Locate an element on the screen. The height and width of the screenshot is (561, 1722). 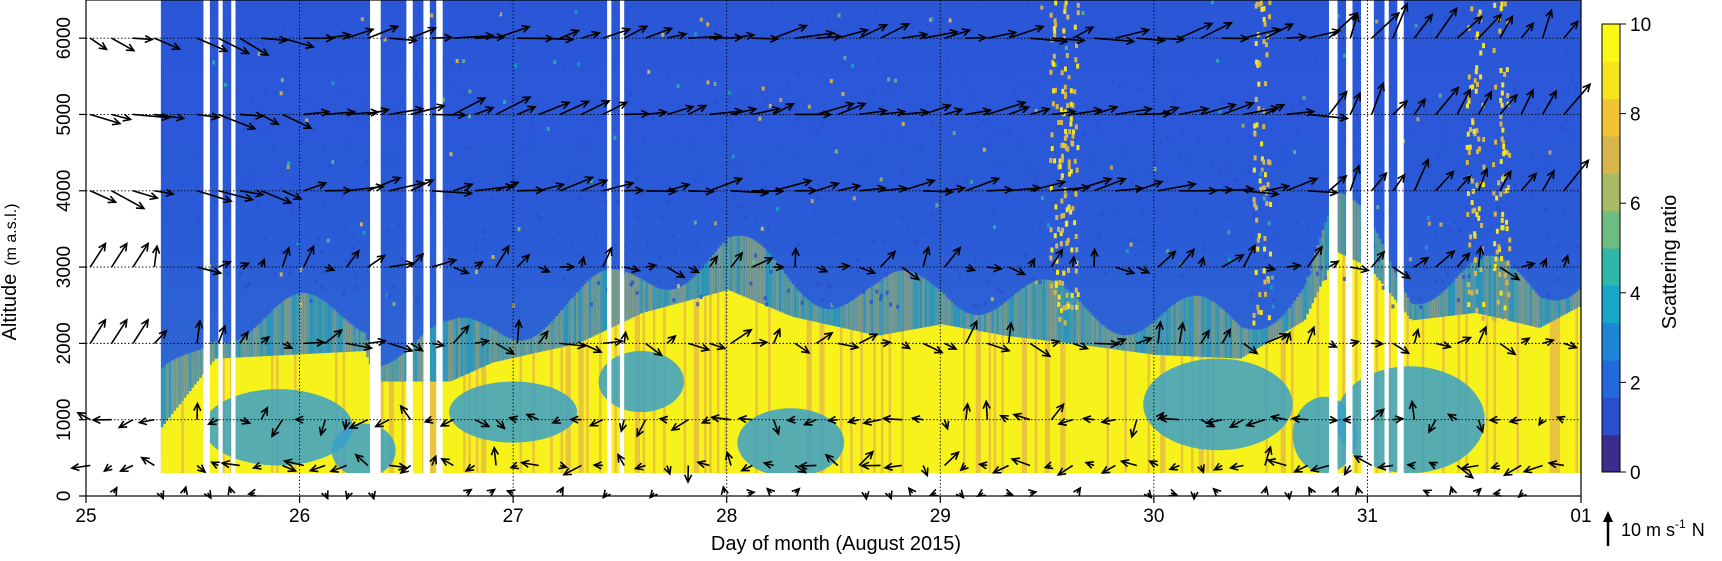
heatmap-pocket is located at coordinates (364, 450).